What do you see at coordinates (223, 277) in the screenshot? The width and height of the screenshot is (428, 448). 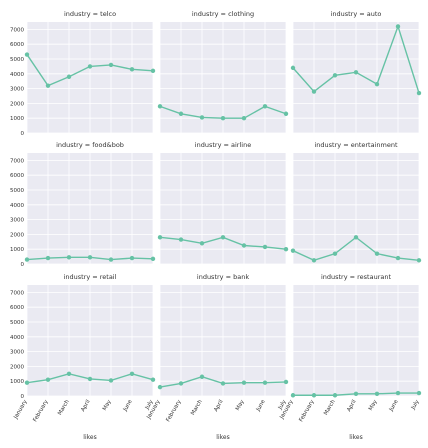 I see `panel-title: industry = bank` at bounding box center [223, 277].